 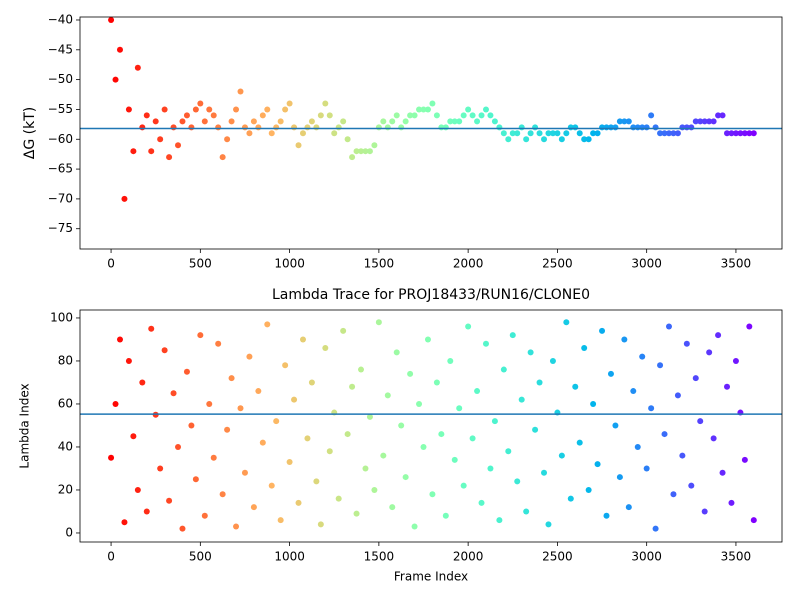 What do you see at coordinates (200, 557) in the screenshot?
I see `x-tick-label: 500` at bounding box center [200, 557].